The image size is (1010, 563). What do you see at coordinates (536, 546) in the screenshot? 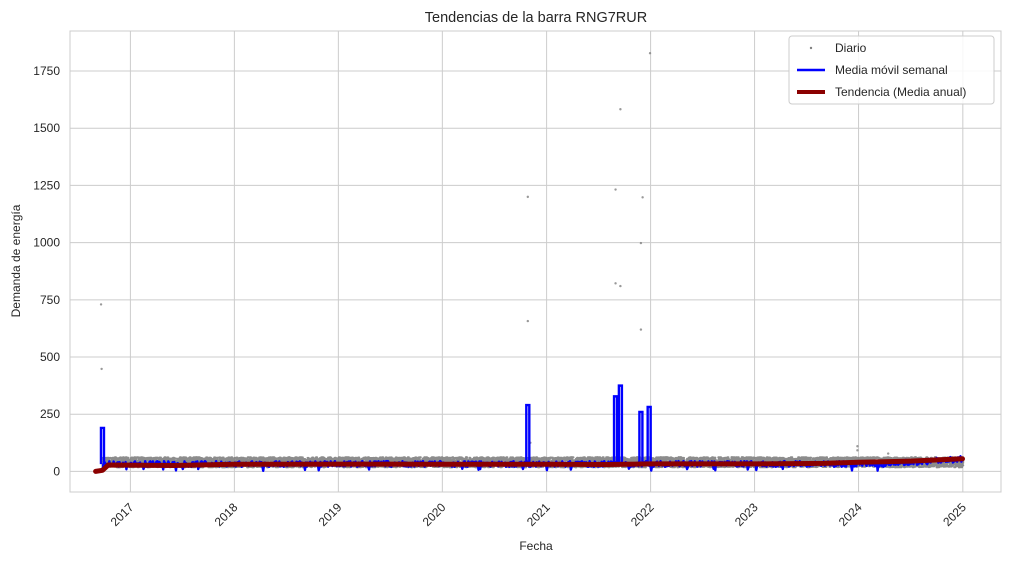
I see `x-axis-label: Fecha` at bounding box center [536, 546].